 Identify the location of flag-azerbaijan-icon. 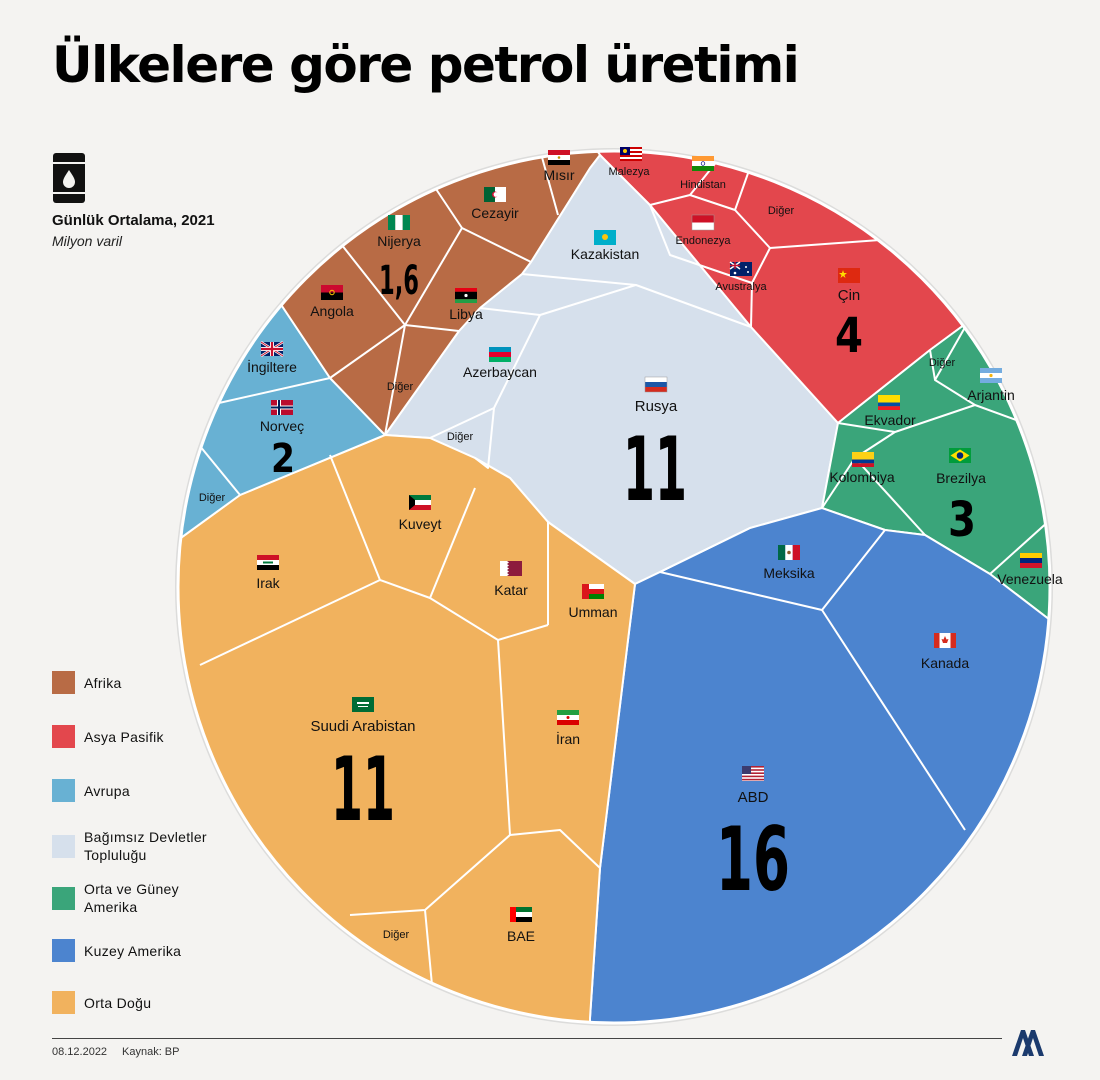
(500, 354).